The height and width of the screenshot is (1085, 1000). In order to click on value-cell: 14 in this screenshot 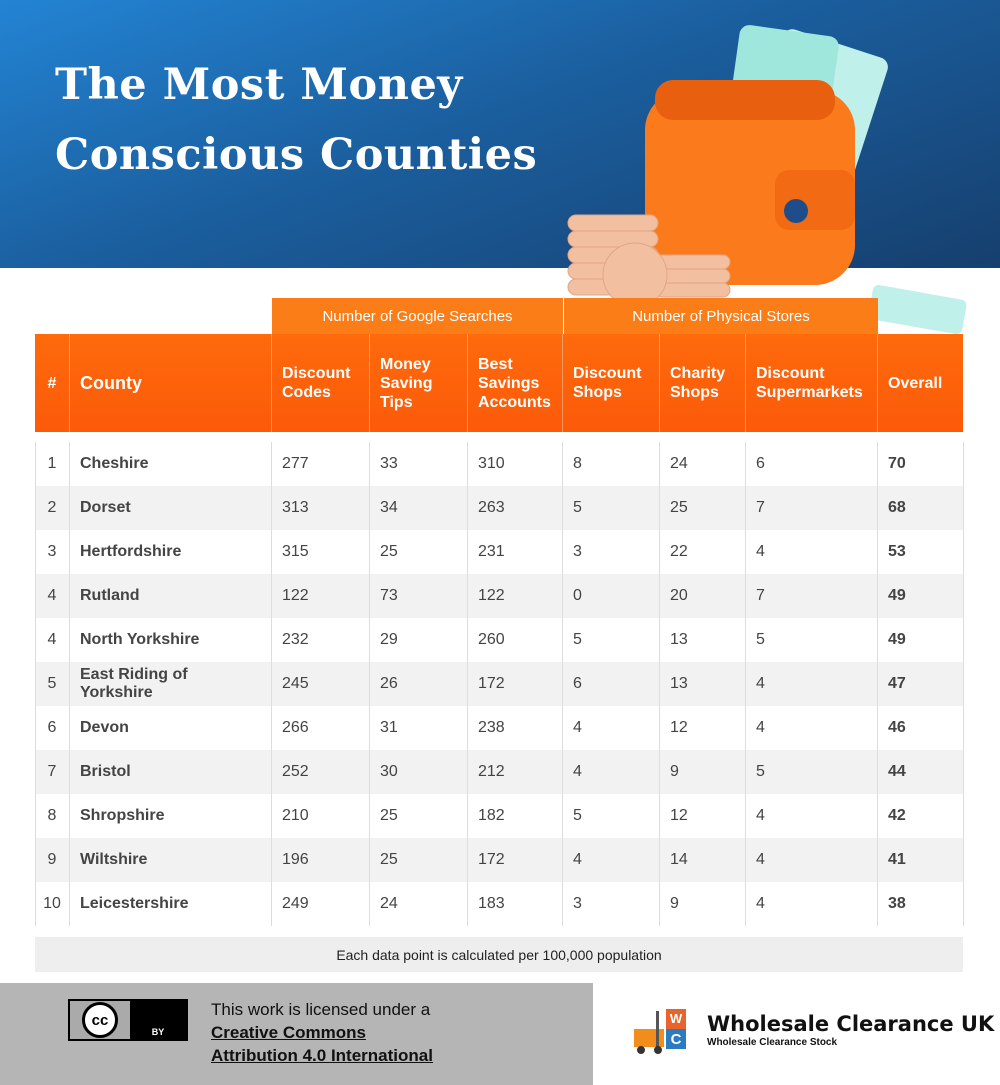, I will do `click(703, 860)`.